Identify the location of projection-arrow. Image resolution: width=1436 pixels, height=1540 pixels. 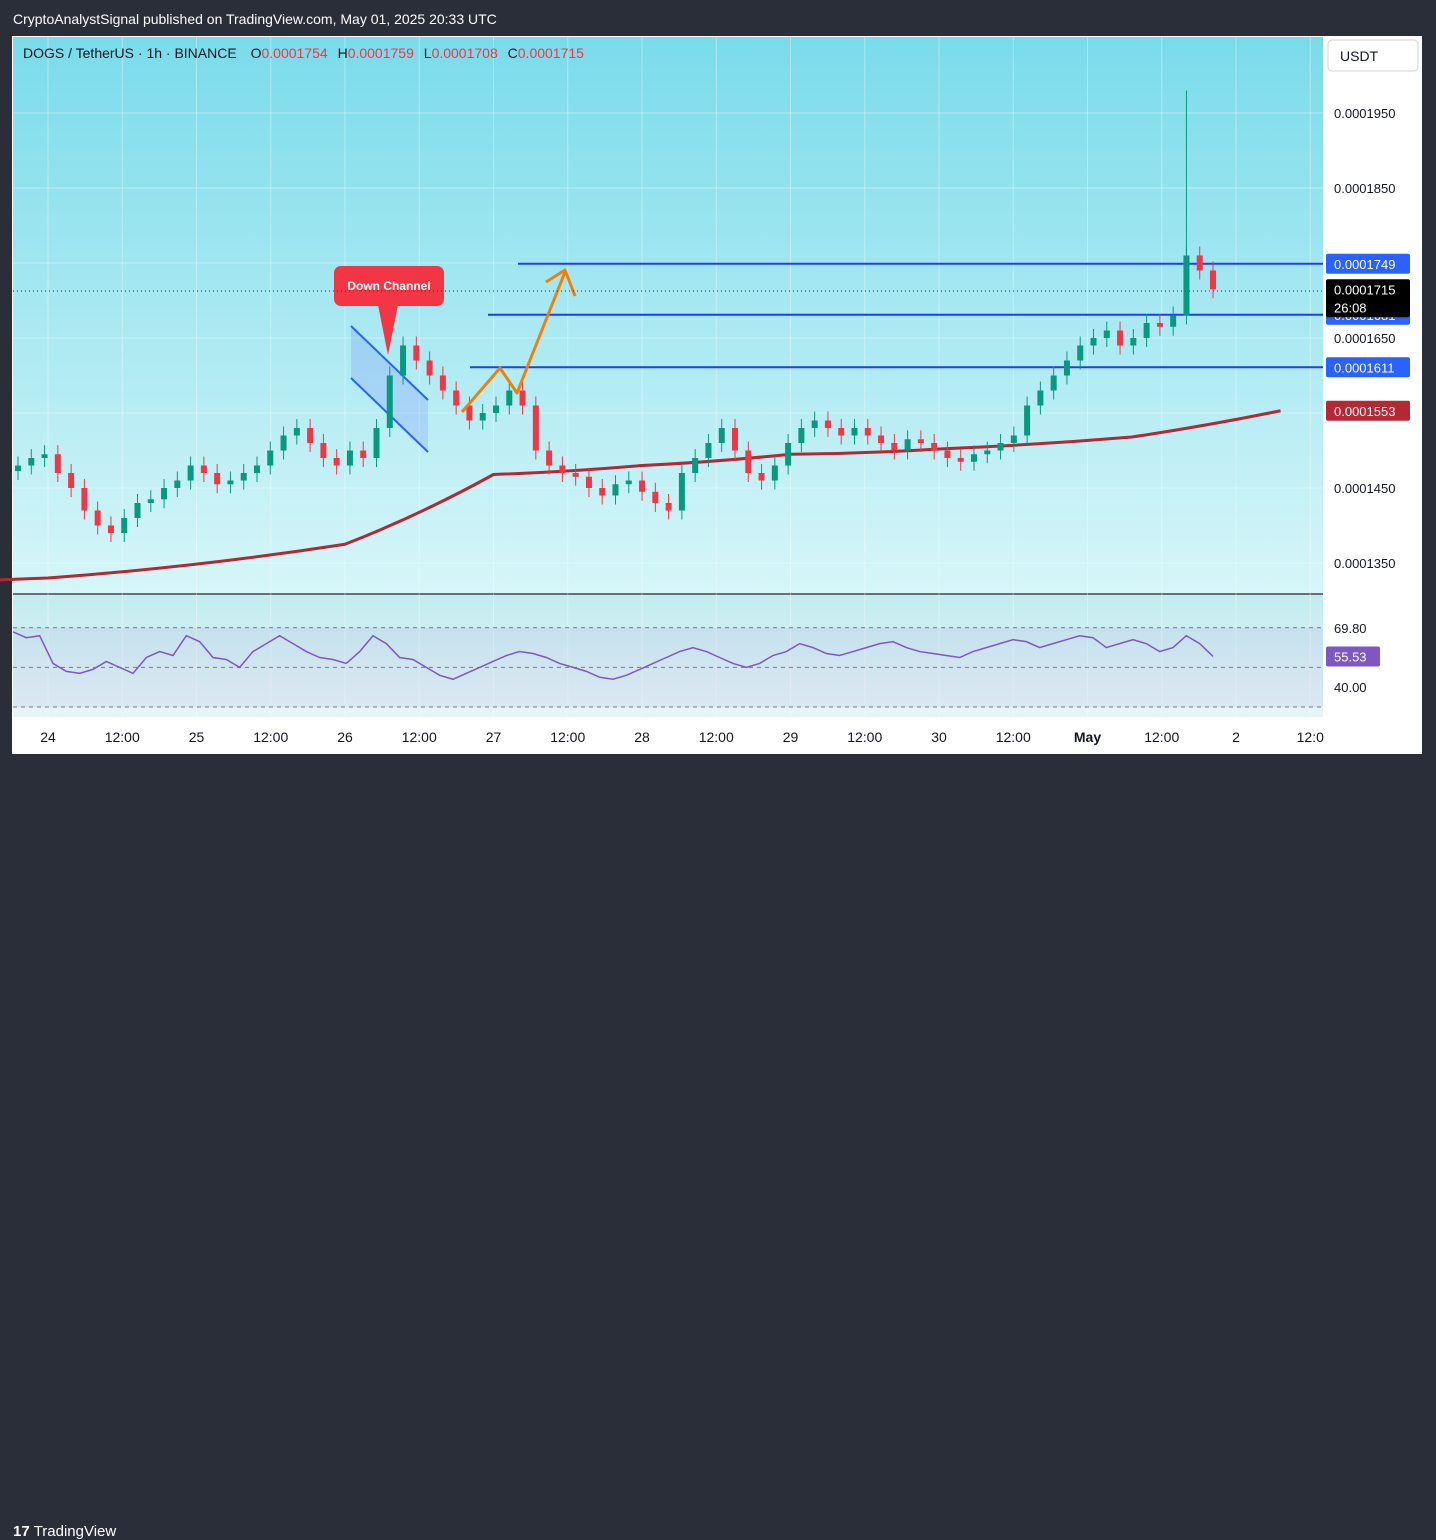
(518, 340).